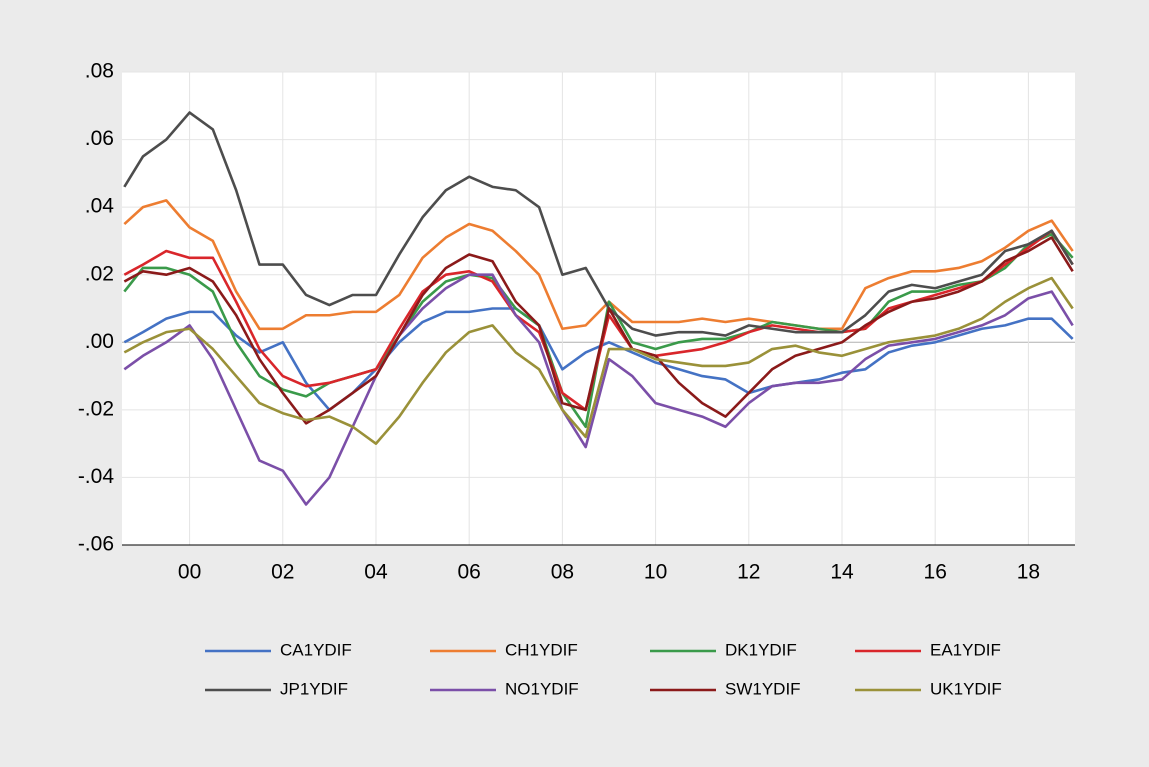  I want to click on x-tick-label: 16, so click(935, 572).